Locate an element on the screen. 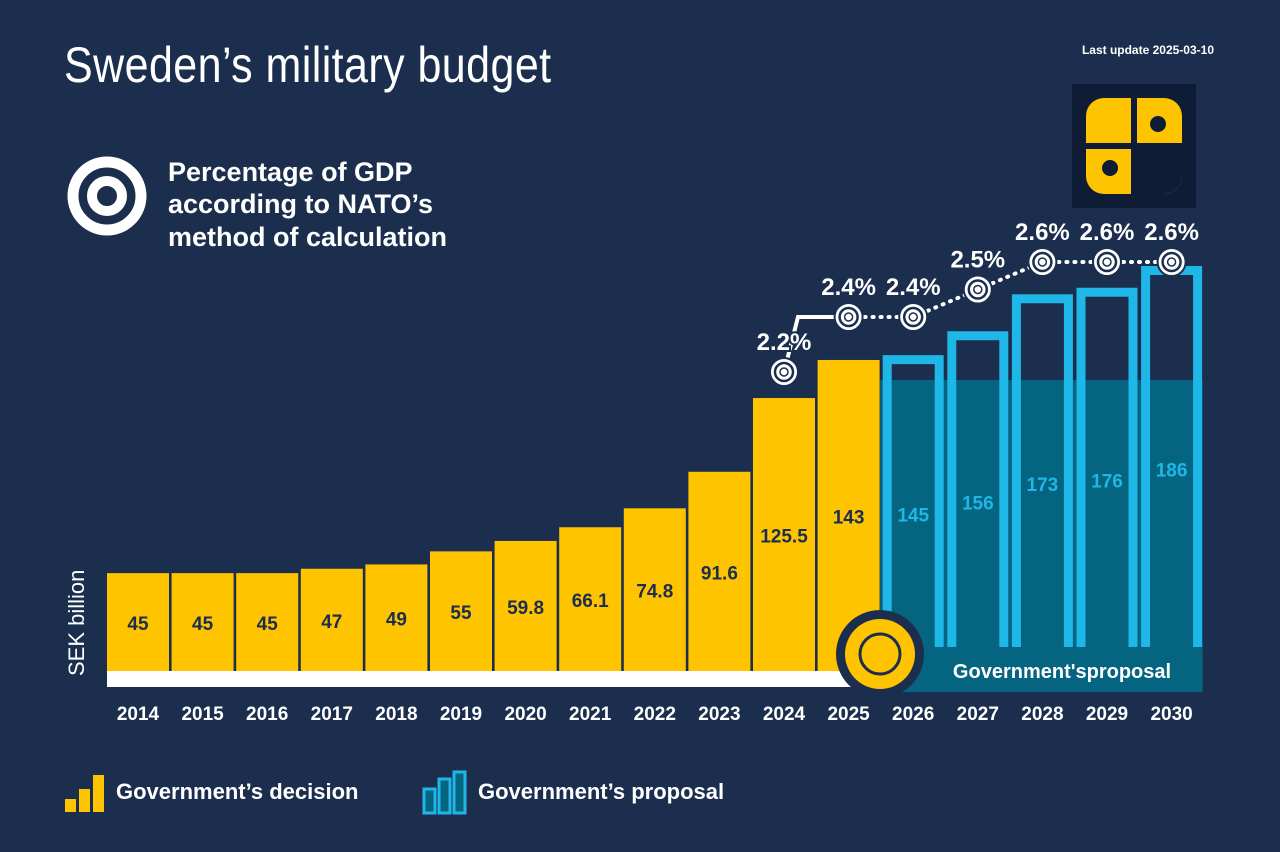 Image resolution: width=1280 pixels, height=852 pixels. legend-label-decision: Government’s decision is located at coordinates (237, 791).